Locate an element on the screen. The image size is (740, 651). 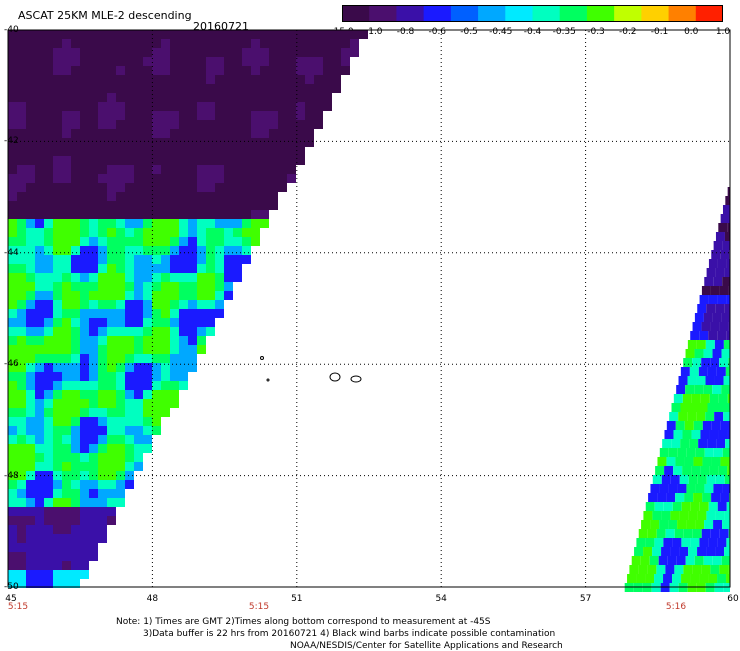
island-outline is located at coordinates (356, 379).